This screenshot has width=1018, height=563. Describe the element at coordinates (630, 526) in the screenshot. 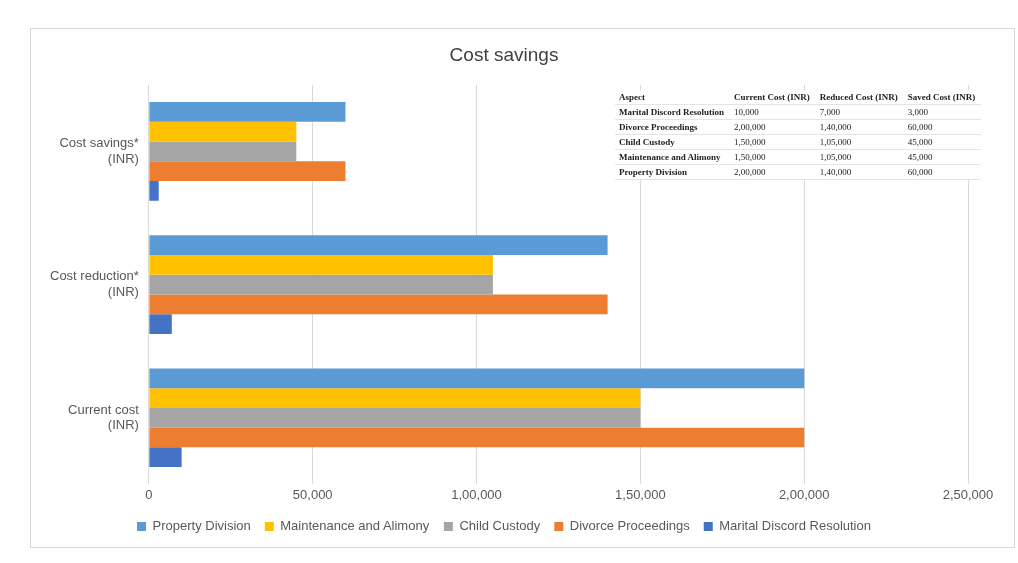

I see `legend-label: Divorce Proceedings` at that location.